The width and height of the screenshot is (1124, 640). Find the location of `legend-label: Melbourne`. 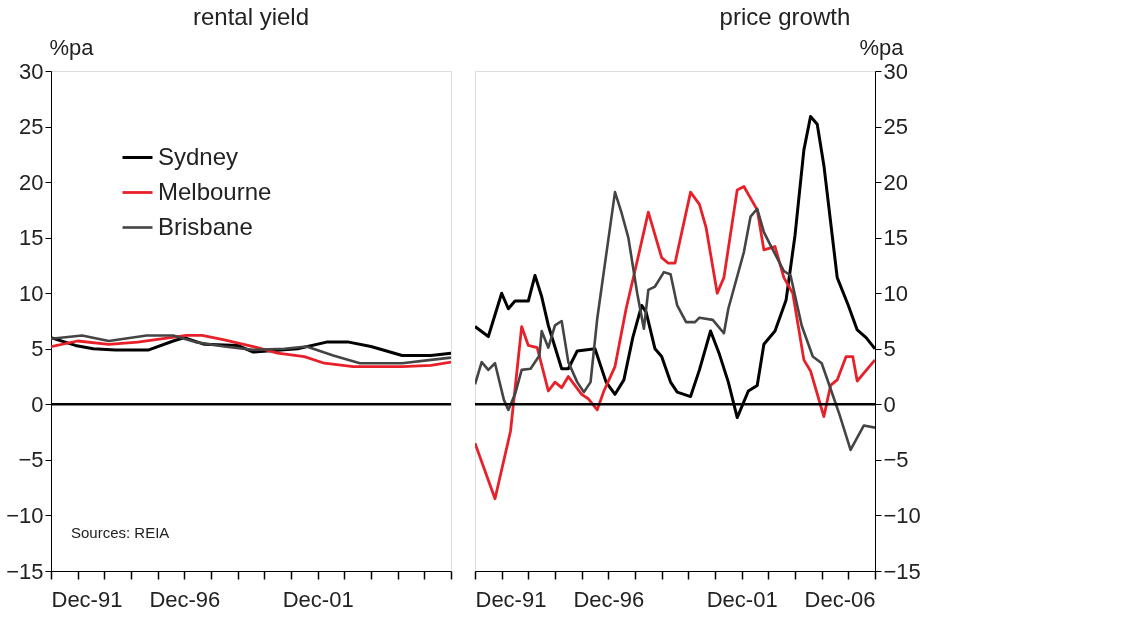

legend-label: Melbourne is located at coordinates (215, 191).